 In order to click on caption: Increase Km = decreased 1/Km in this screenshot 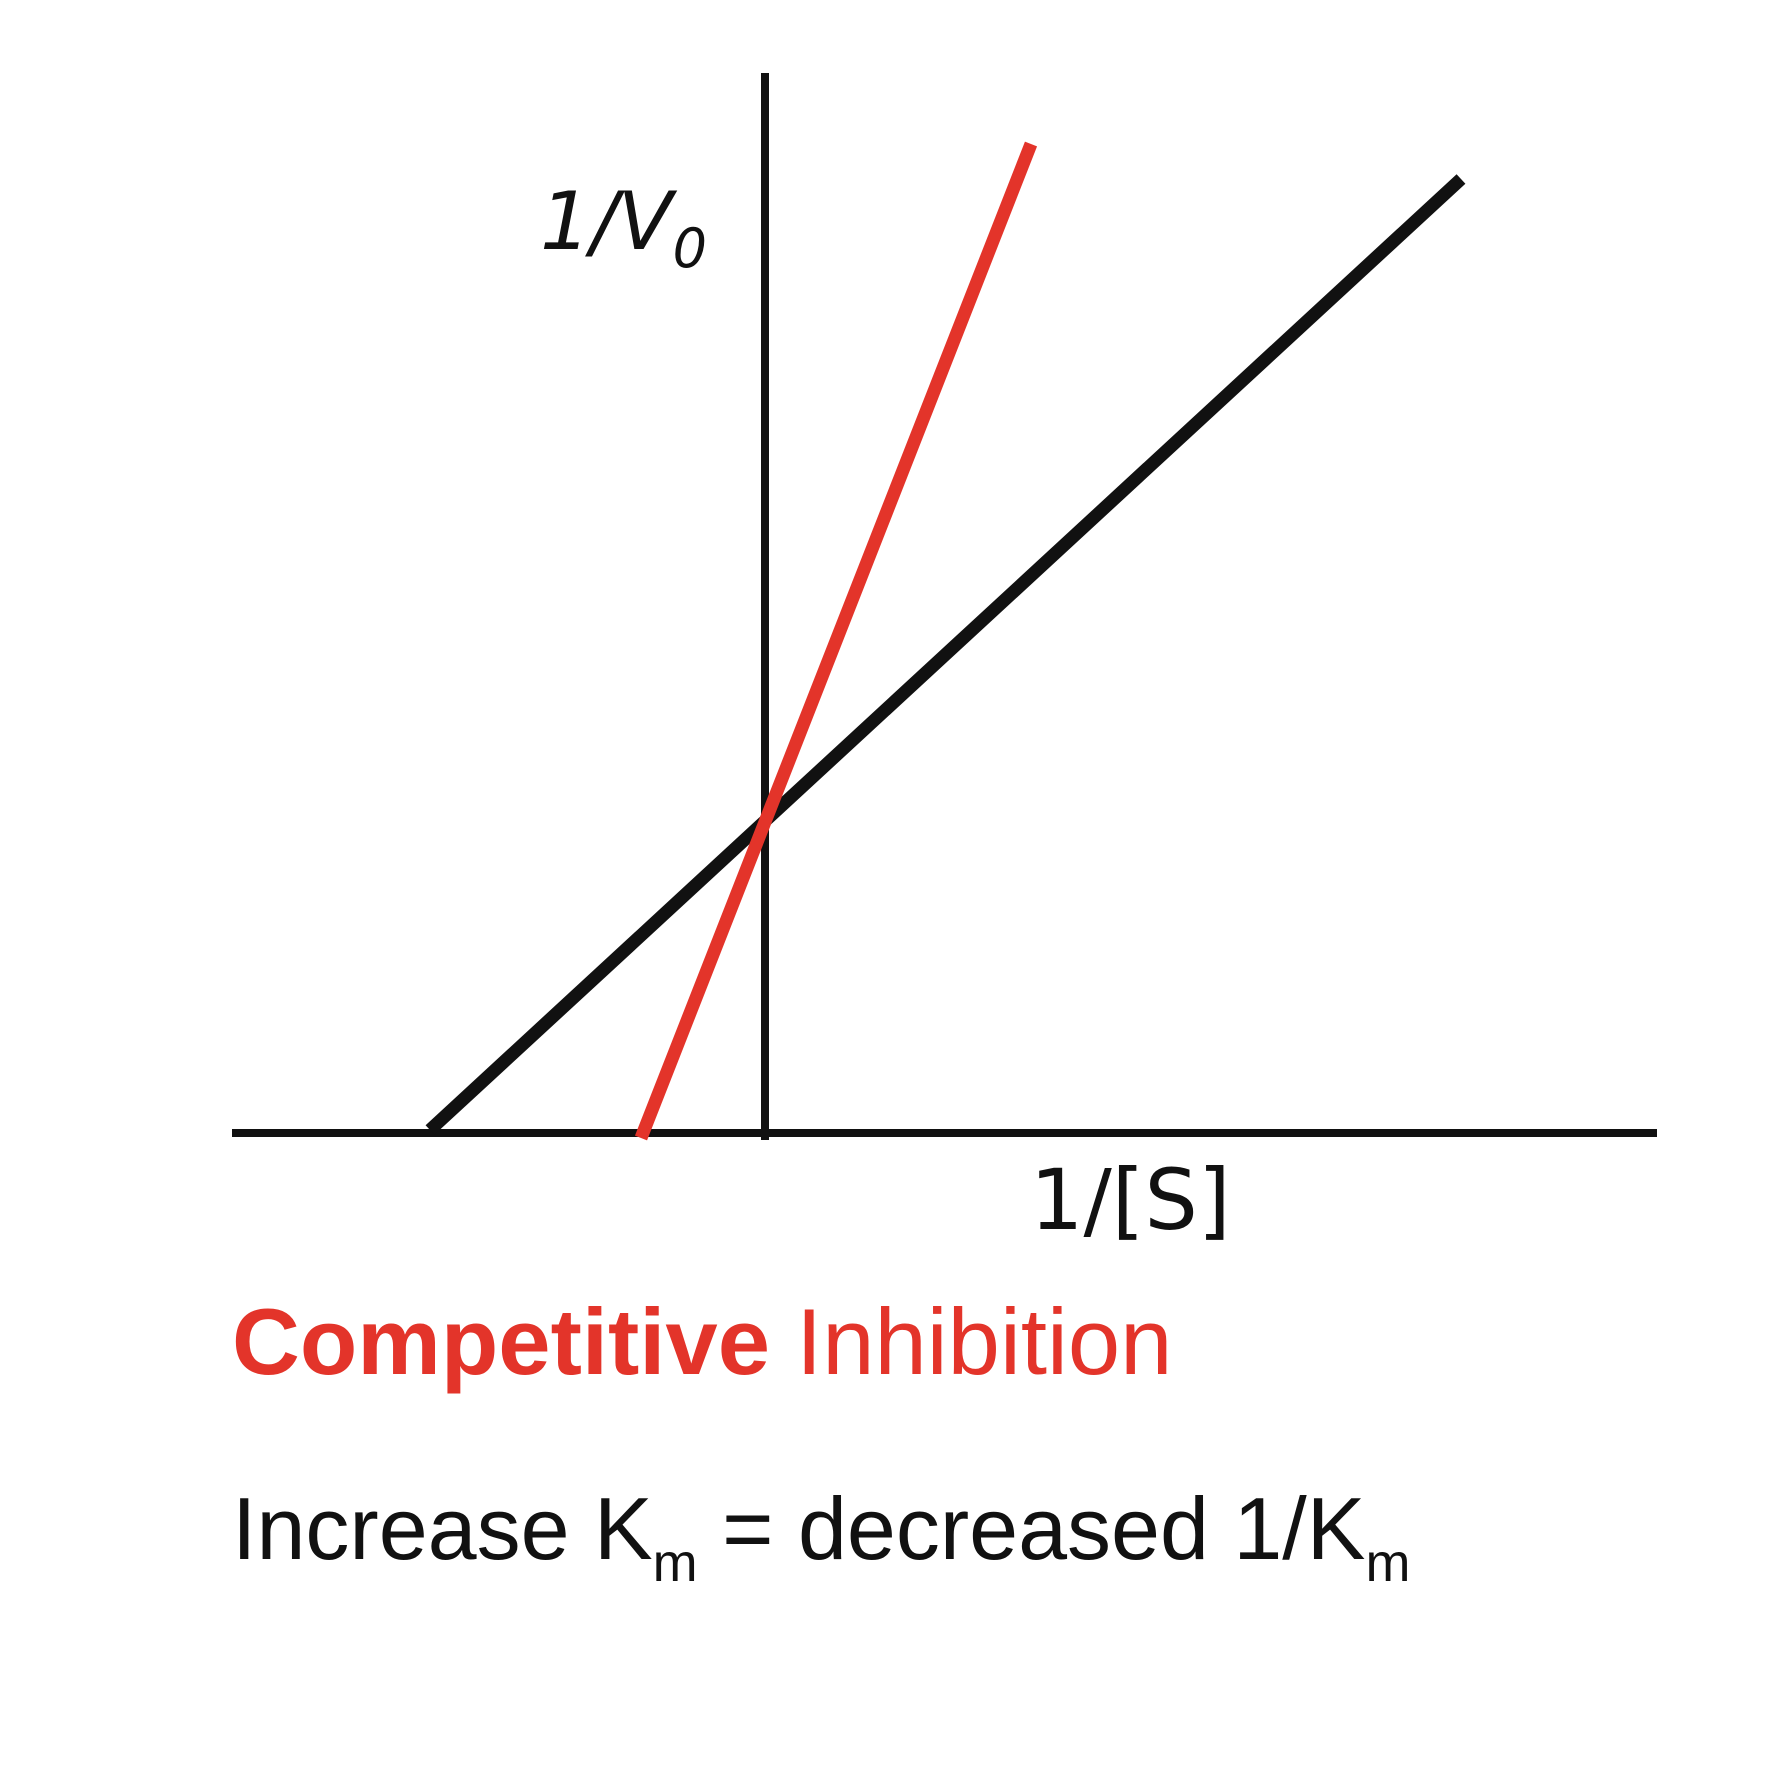, I will do `click(821, 1539)`.